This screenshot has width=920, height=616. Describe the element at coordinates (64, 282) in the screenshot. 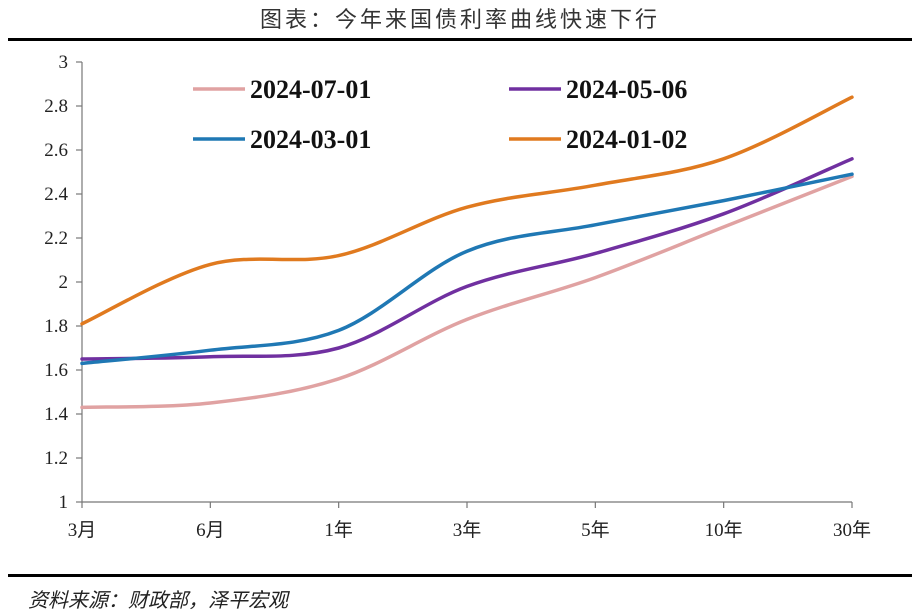

I see `y-tick-label: 2` at that location.